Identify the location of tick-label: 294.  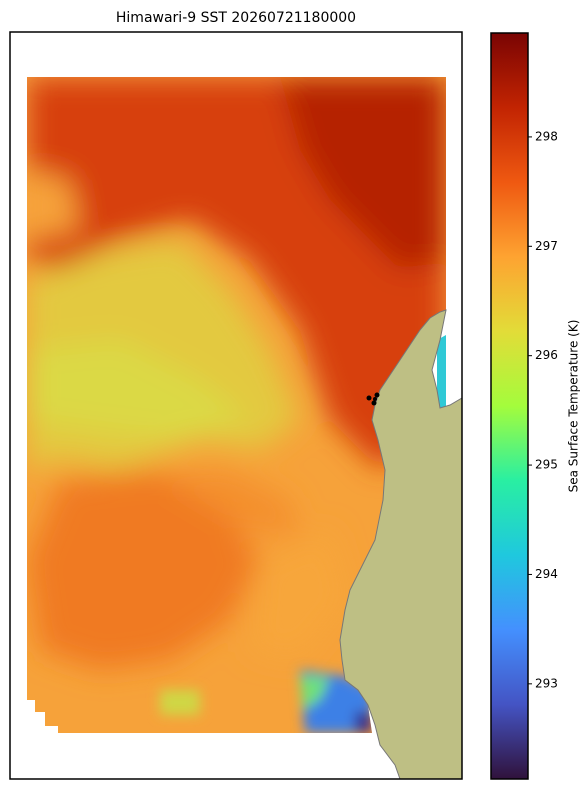
(546, 574).